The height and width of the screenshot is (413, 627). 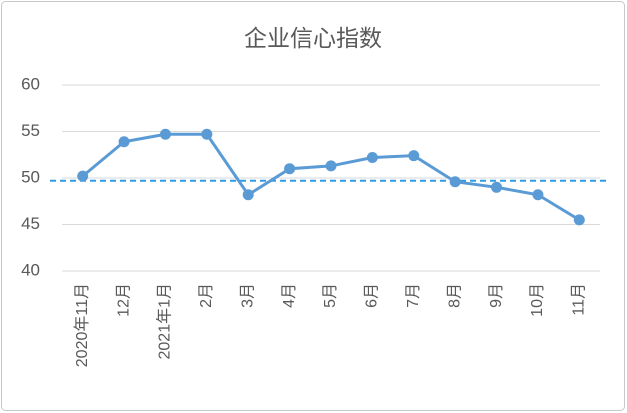 I want to click on chart-title: 企业信心指数, so click(x=313, y=38).